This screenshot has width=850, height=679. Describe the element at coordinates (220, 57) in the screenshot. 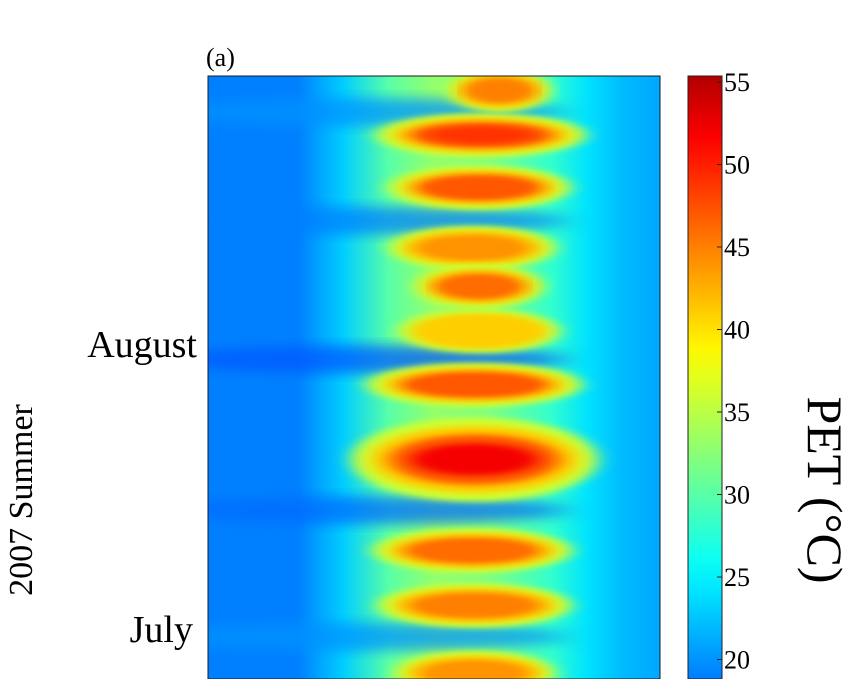

I see `panel-label: (a)` at that location.